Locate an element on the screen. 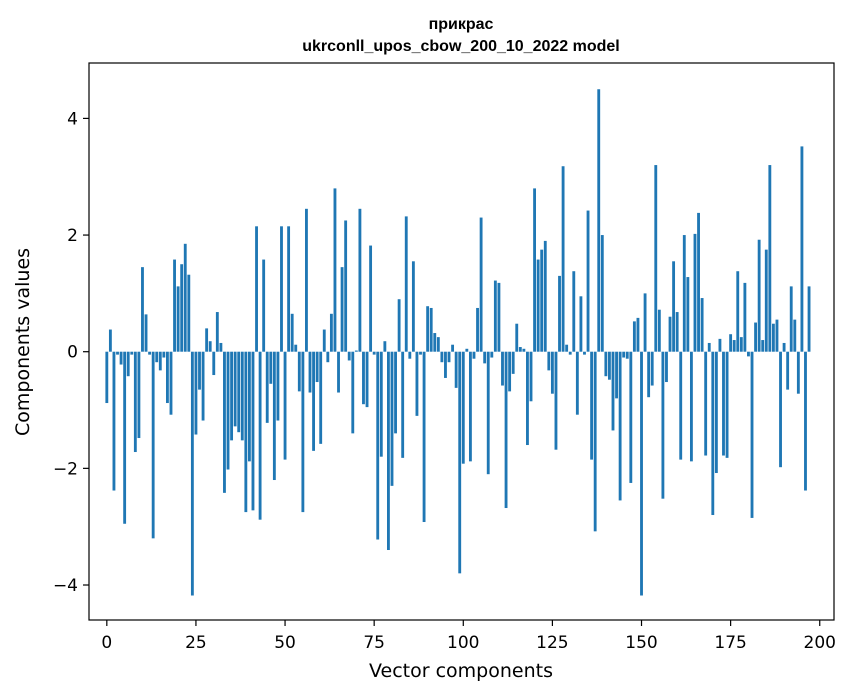 The width and height of the screenshot is (847, 696). y-tick-label: −2 is located at coordinates (65, 469).